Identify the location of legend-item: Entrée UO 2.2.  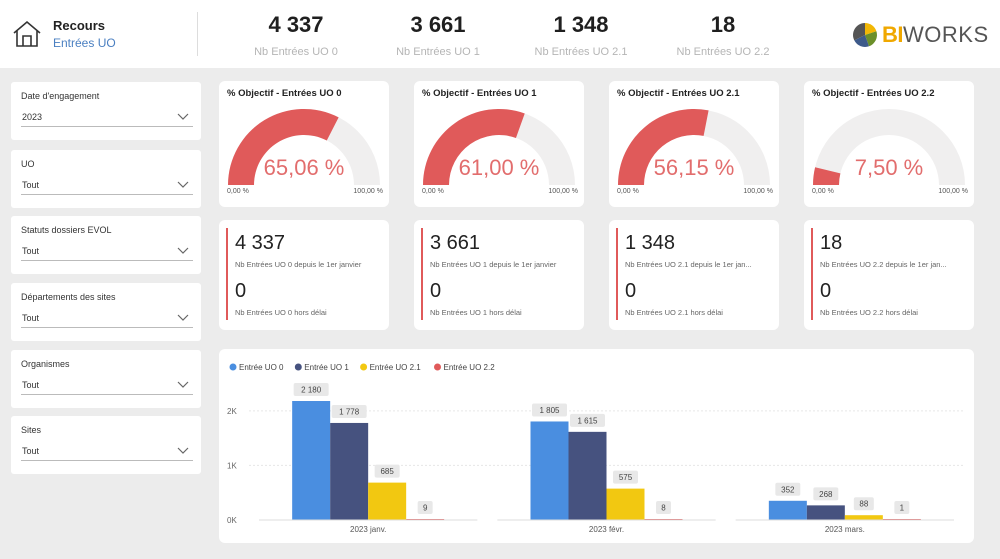
(464, 367).